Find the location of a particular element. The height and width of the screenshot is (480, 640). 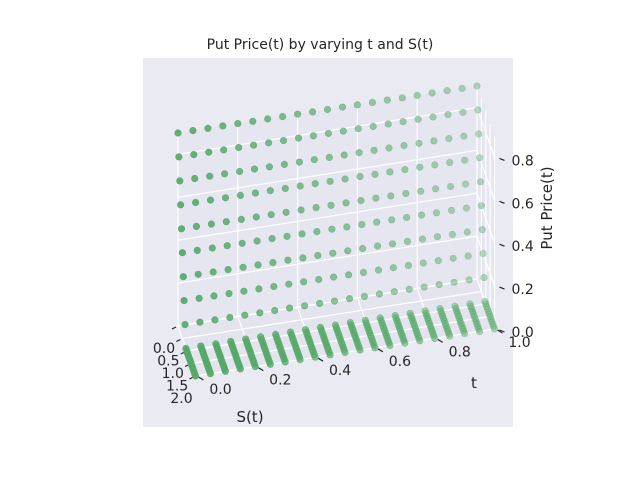

x-tick-label: 0.0 is located at coordinates (164, 349).